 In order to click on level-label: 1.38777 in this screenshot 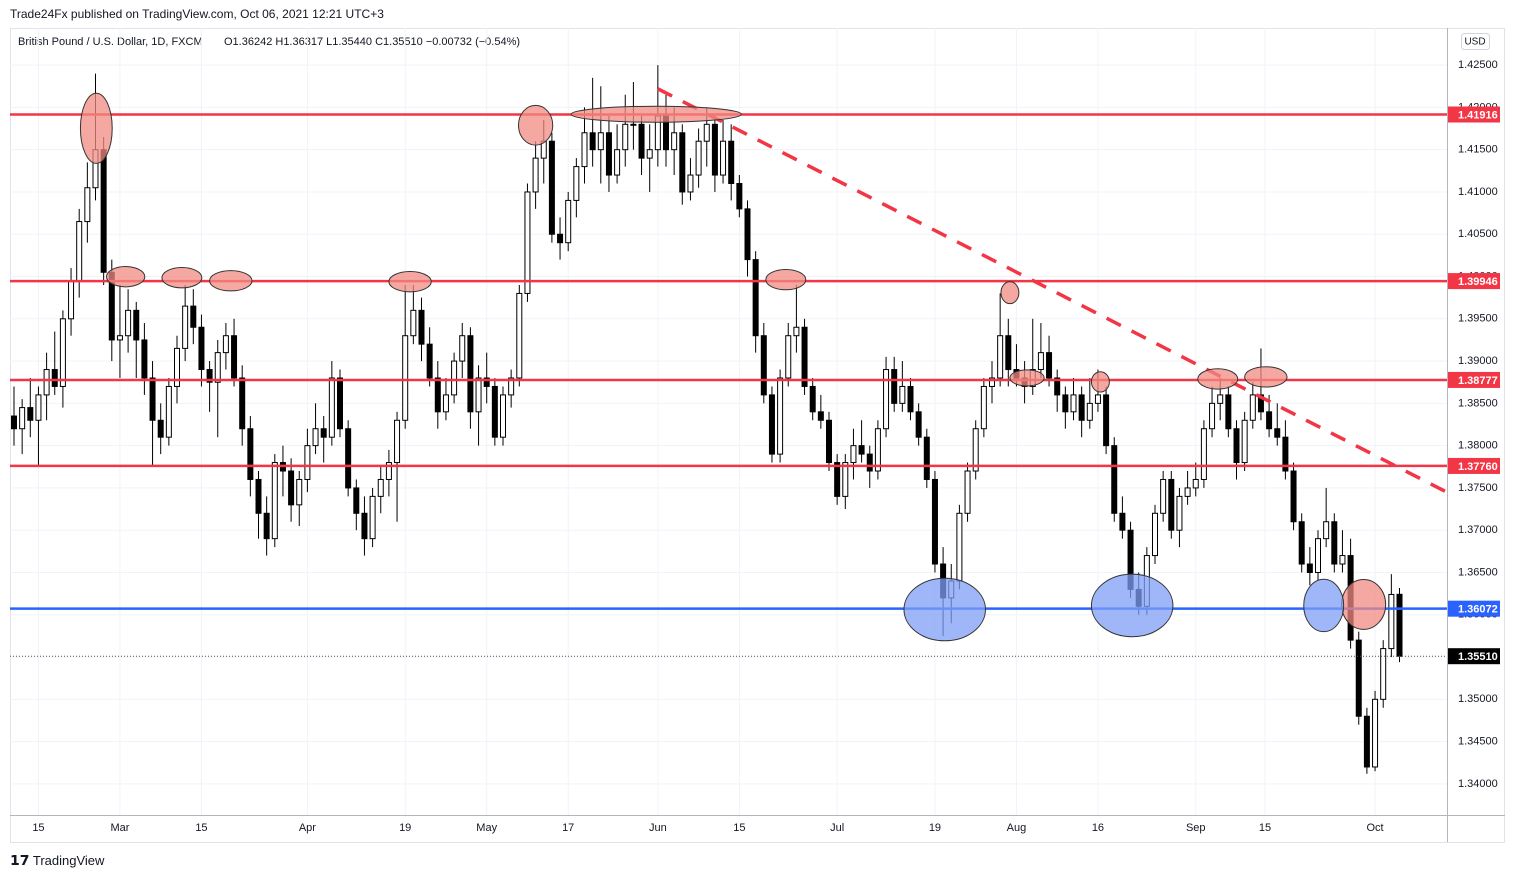, I will do `click(1478, 381)`.